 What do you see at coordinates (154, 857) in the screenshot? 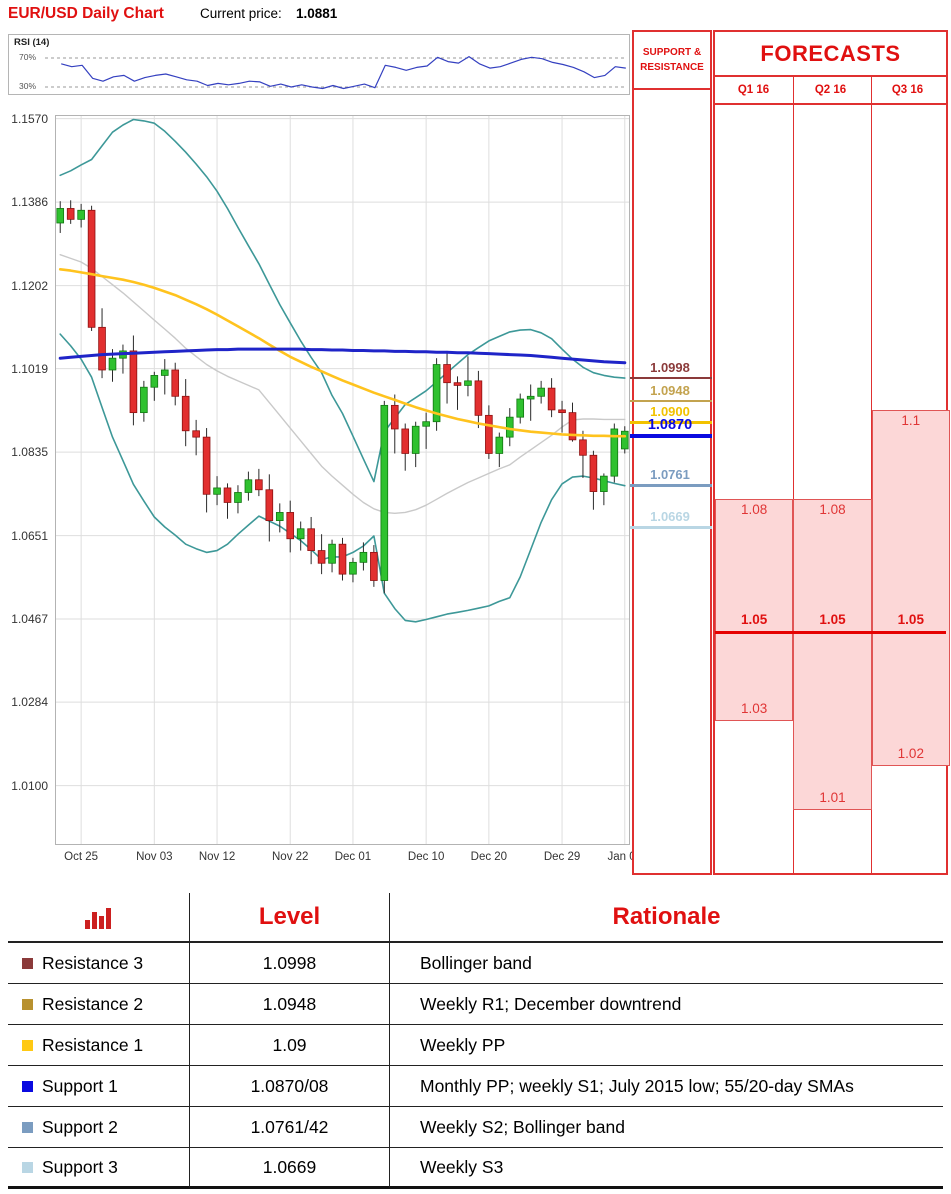
I see `date-axis-label: Nov 03` at bounding box center [154, 857].